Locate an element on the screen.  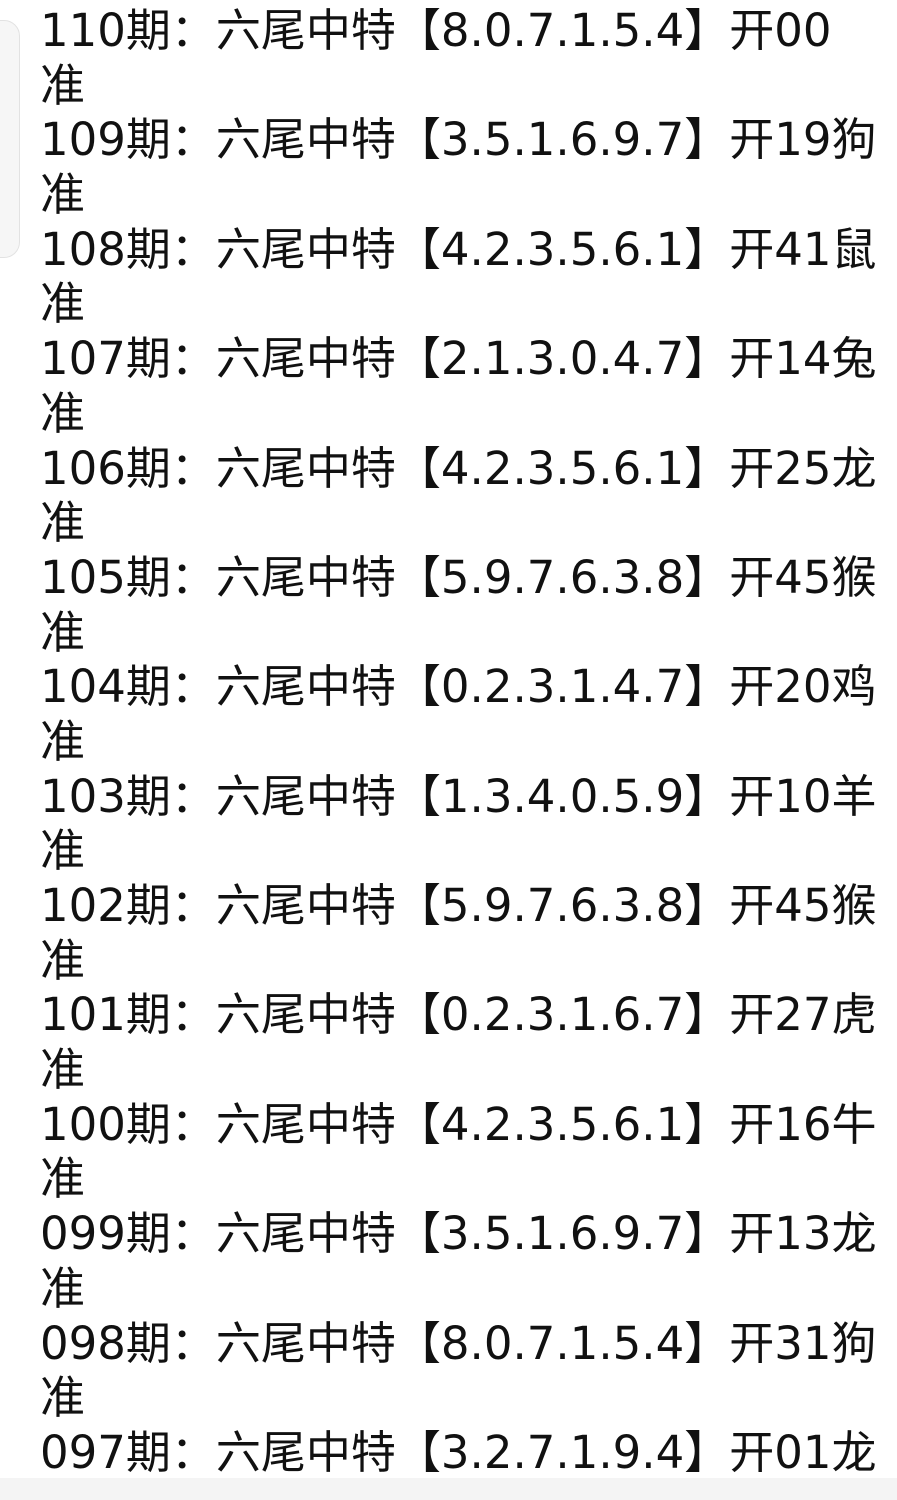
entry-line: 104期：六尾中特【0.2.3.1.4.7】开20鸡 is located at coordinates (468, 687).